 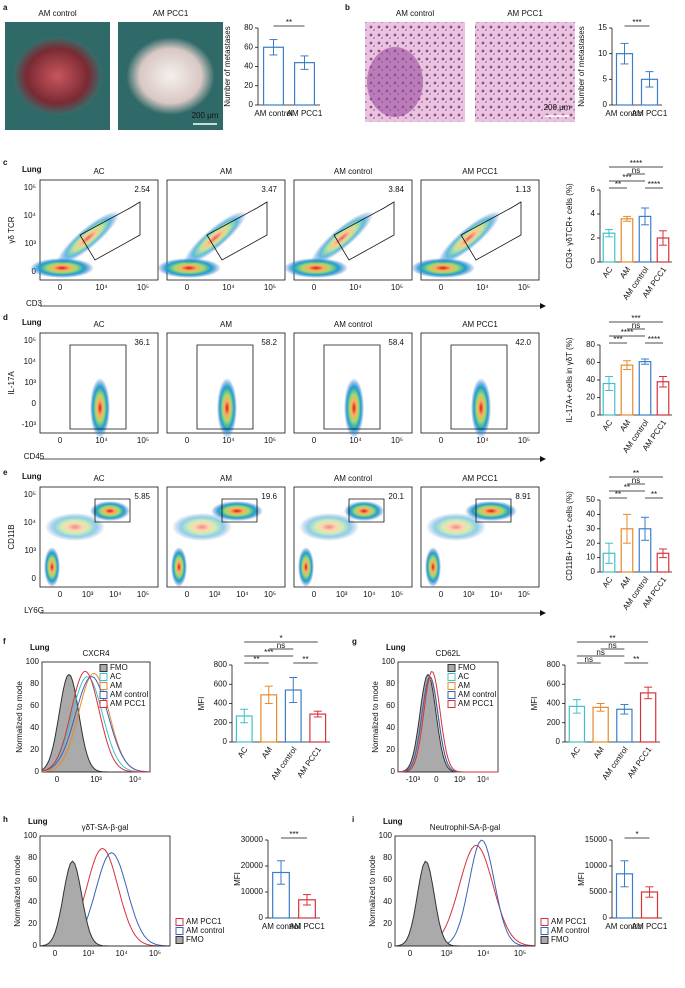 I want to click on y-tick-label: 6, so click(x=593, y=189).